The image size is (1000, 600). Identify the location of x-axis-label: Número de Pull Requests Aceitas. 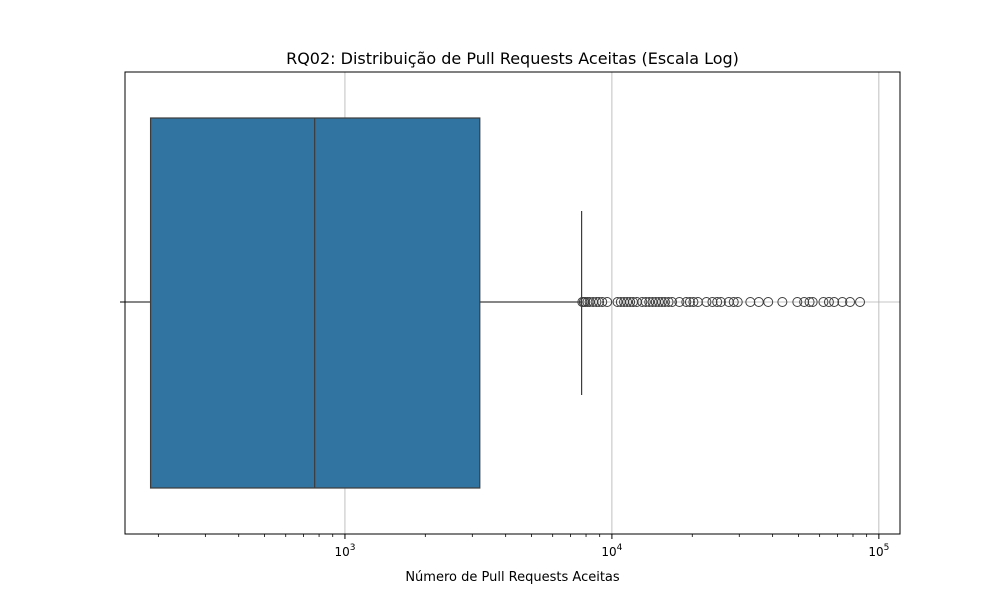
(512, 577).